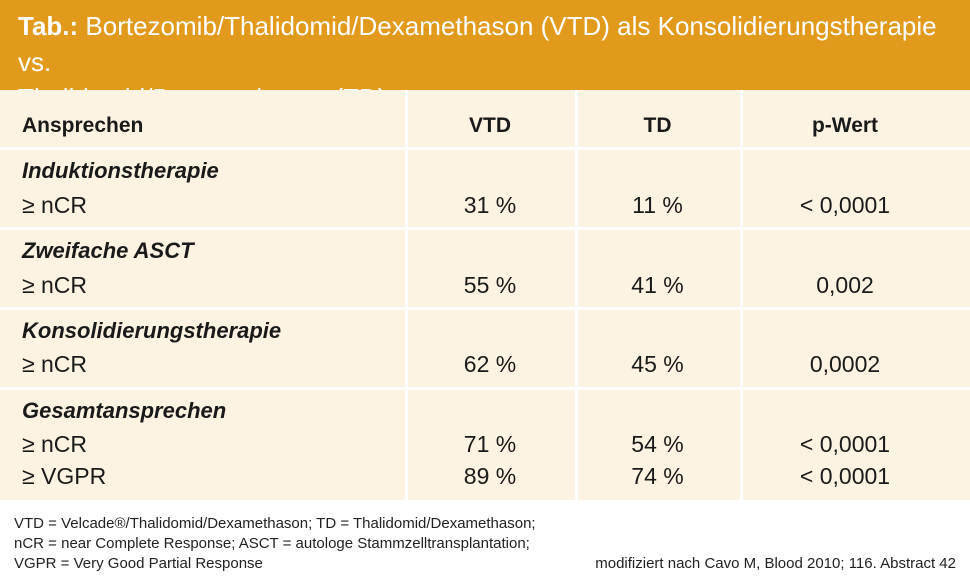  What do you see at coordinates (48, 26) in the screenshot?
I see `title-label: Tab.:` at bounding box center [48, 26].